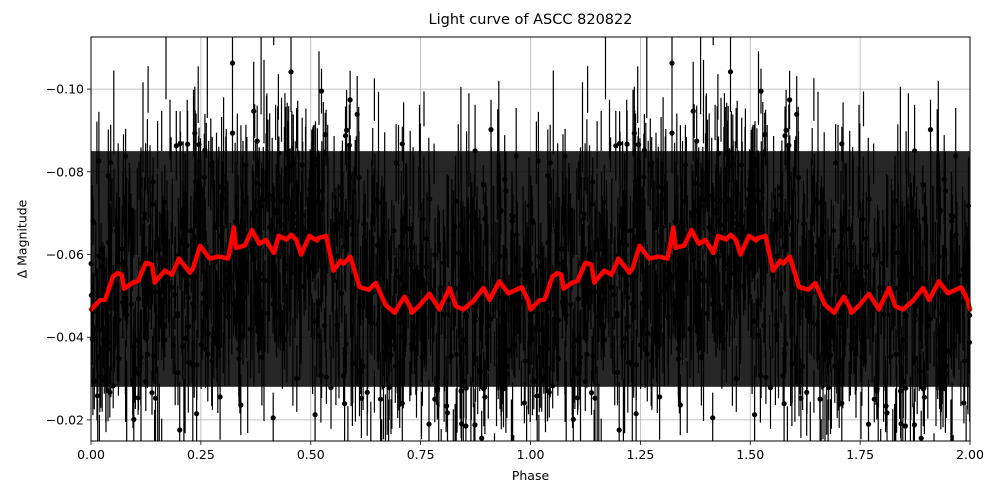 Image resolution: width=1000 pixels, height=500 pixels. I want to click on chart-title: Light curve of ASCC 820822, so click(530, 20).